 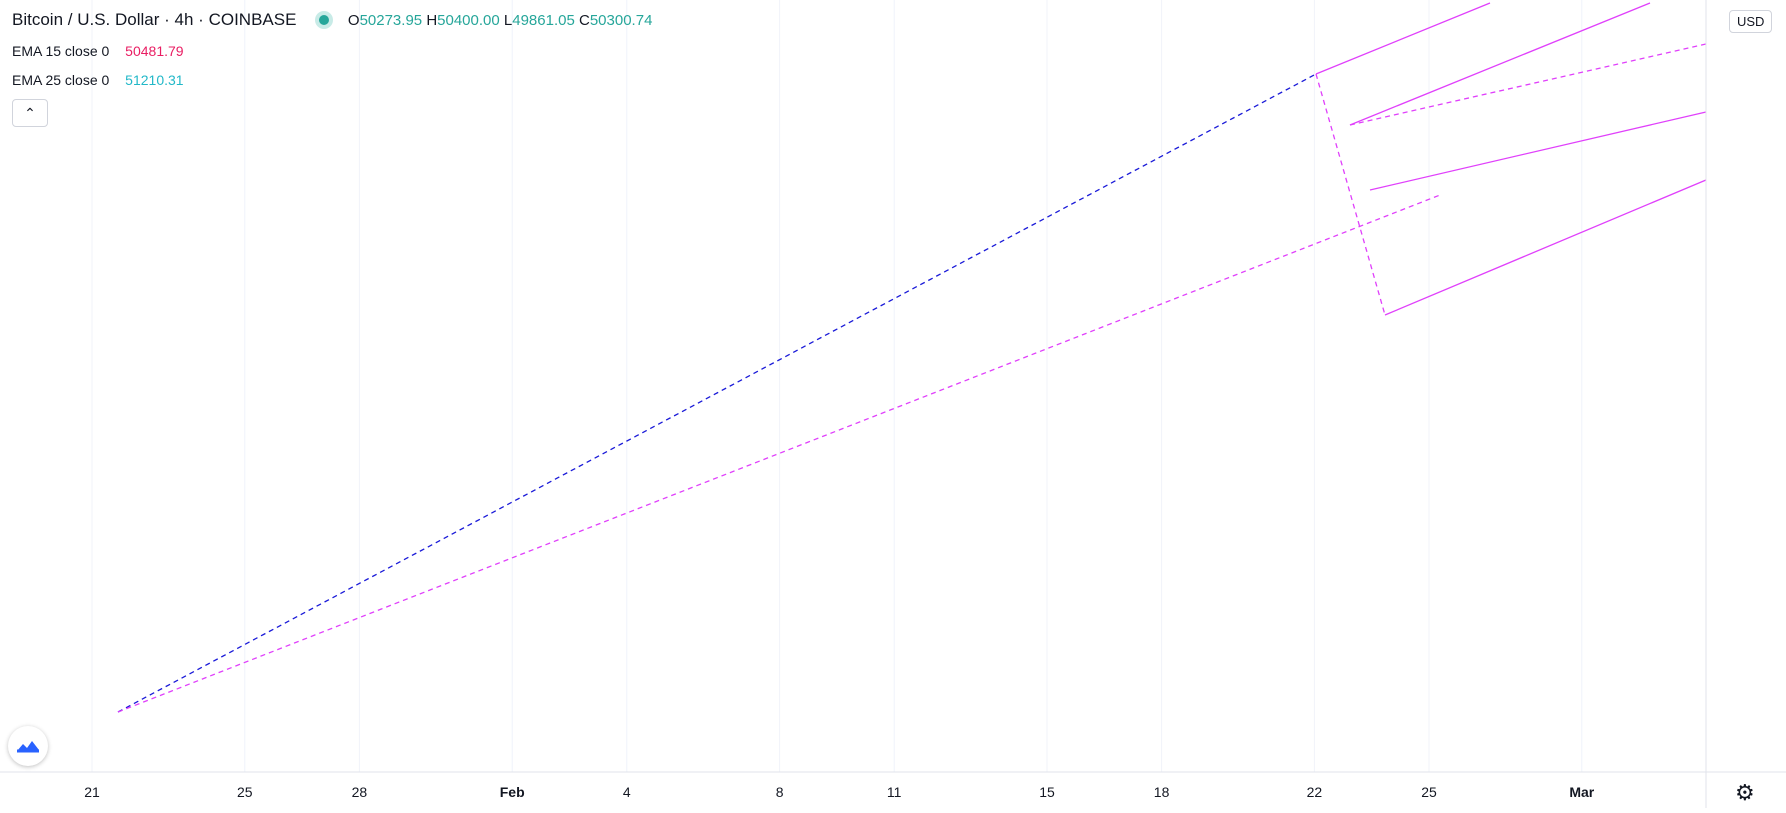 I want to click on tradingview-logo, so click(x=28, y=746).